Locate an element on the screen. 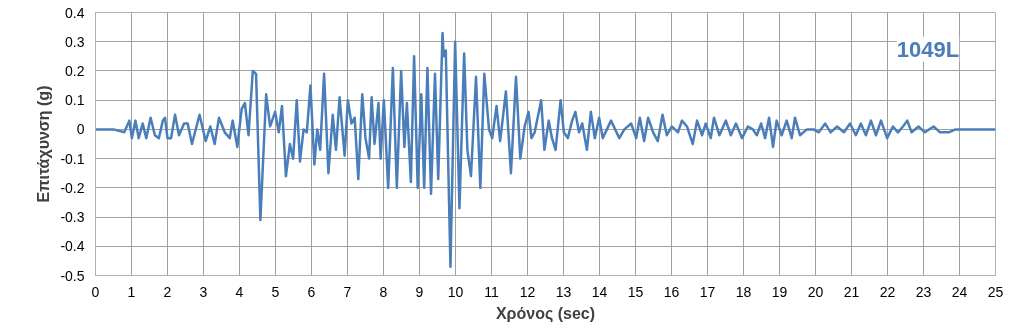 The width and height of the screenshot is (1023, 332). y-tick-label: -0.3 is located at coordinates (72, 217).